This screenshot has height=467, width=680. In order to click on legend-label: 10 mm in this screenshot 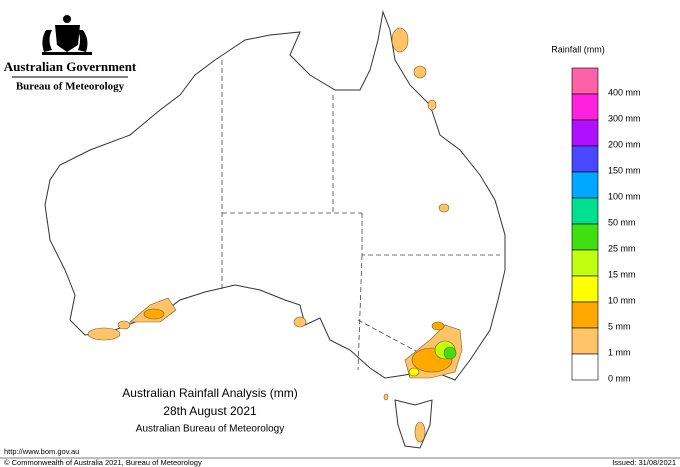, I will do `click(622, 300)`.